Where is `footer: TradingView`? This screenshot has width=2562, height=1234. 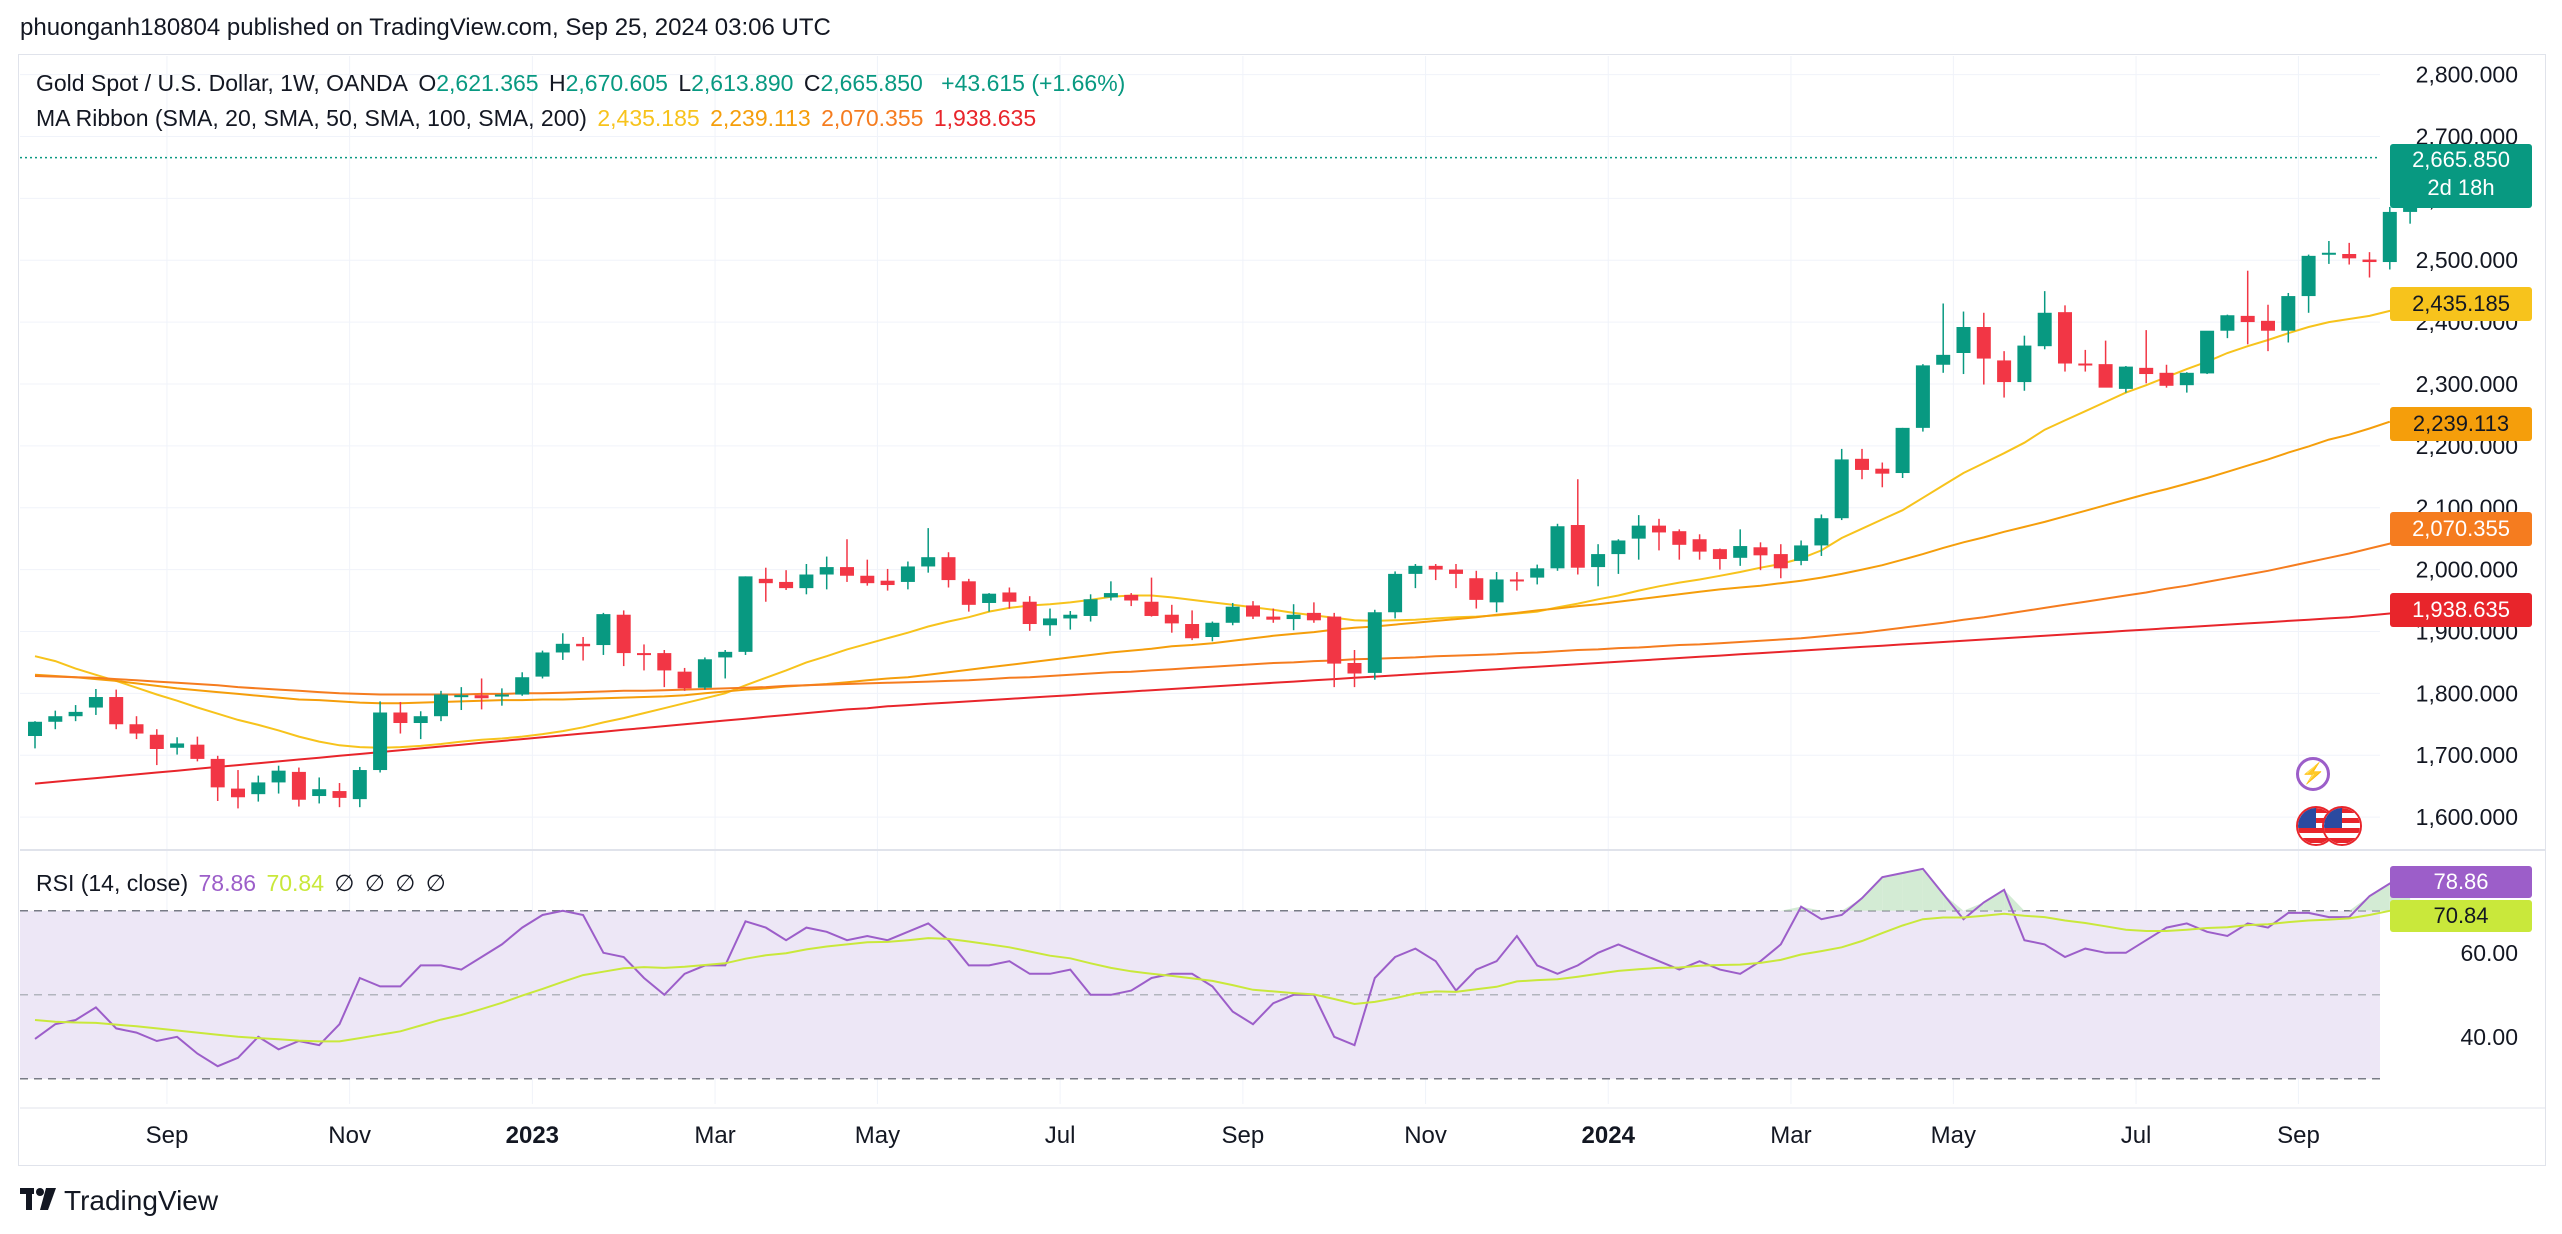 footer: TradingView is located at coordinates (119, 1201).